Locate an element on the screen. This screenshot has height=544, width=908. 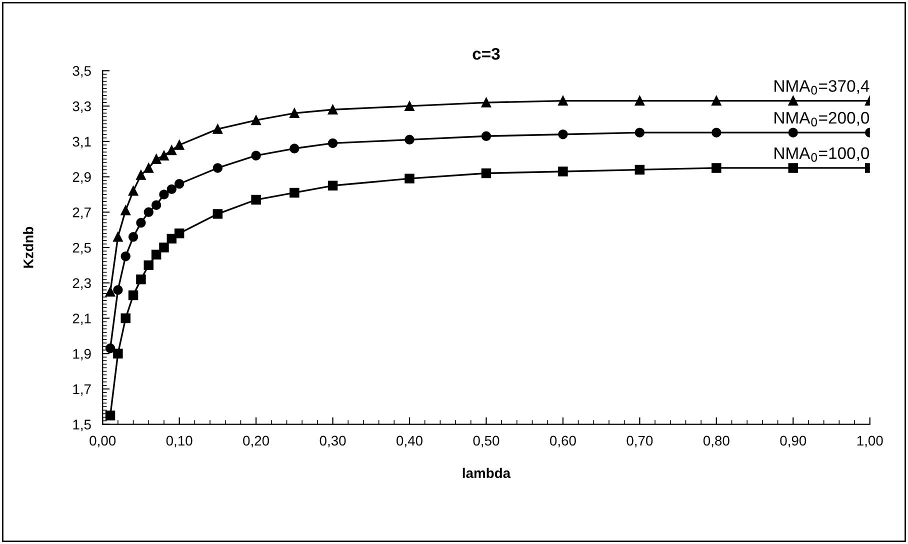
series-label: NMA$_{0}$=100,0 is located at coordinates (822, 154).